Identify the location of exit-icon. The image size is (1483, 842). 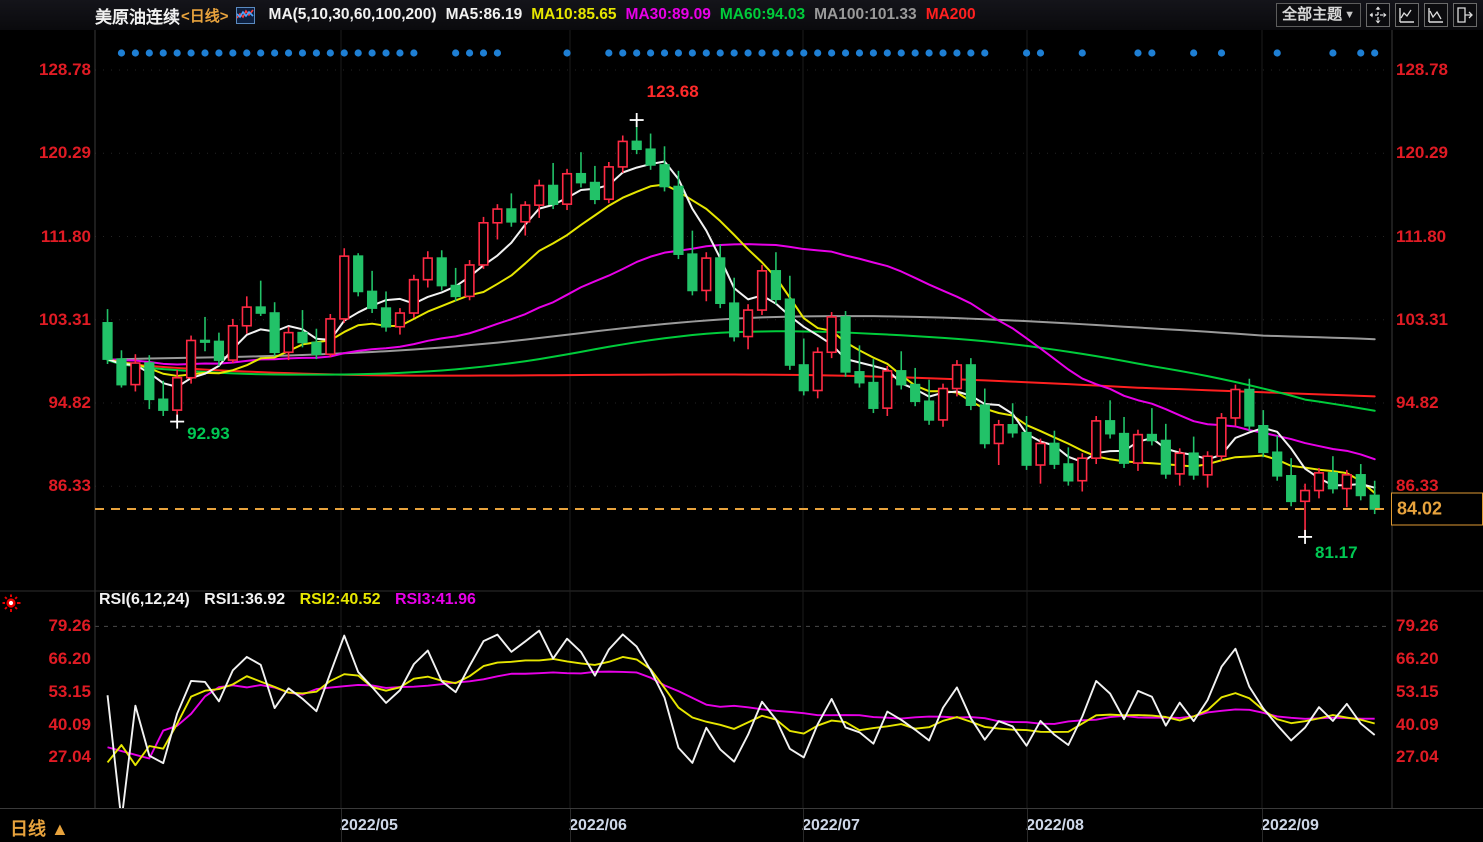
(1465, 15).